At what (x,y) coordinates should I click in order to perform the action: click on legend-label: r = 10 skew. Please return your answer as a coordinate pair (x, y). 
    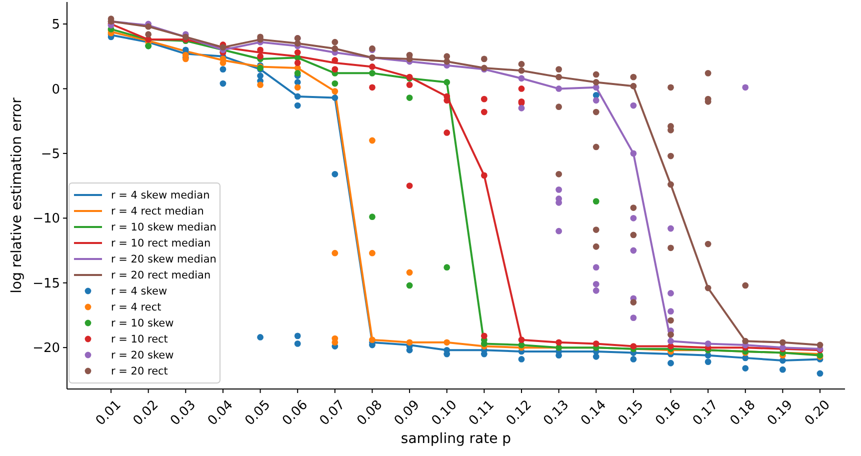
    Looking at the image, I should click on (142, 324).